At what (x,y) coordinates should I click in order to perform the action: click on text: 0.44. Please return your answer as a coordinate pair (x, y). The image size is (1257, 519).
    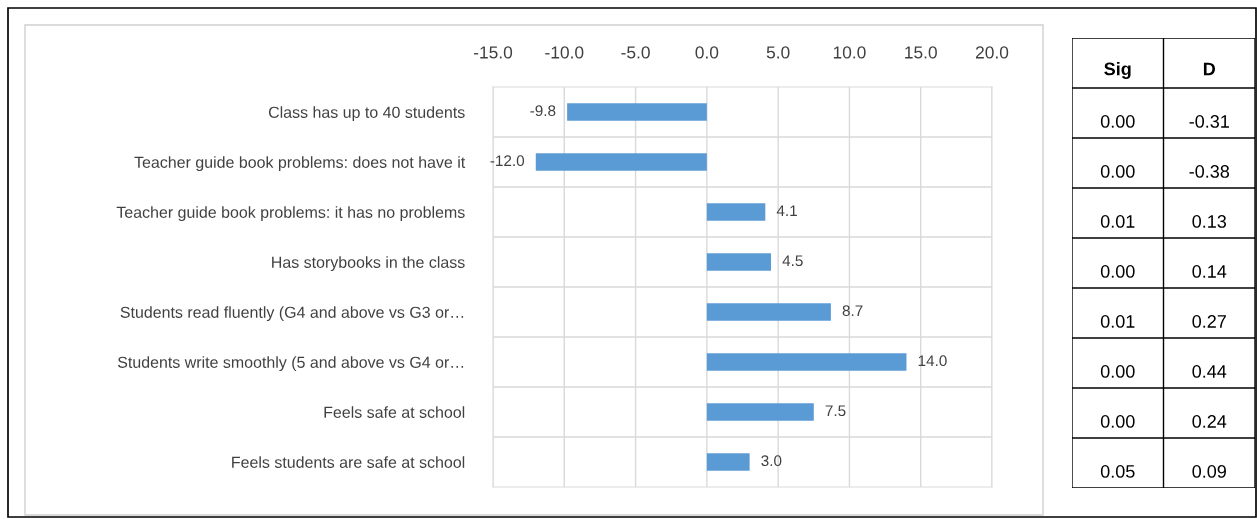
    Looking at the image, I should click on (1209, 371).